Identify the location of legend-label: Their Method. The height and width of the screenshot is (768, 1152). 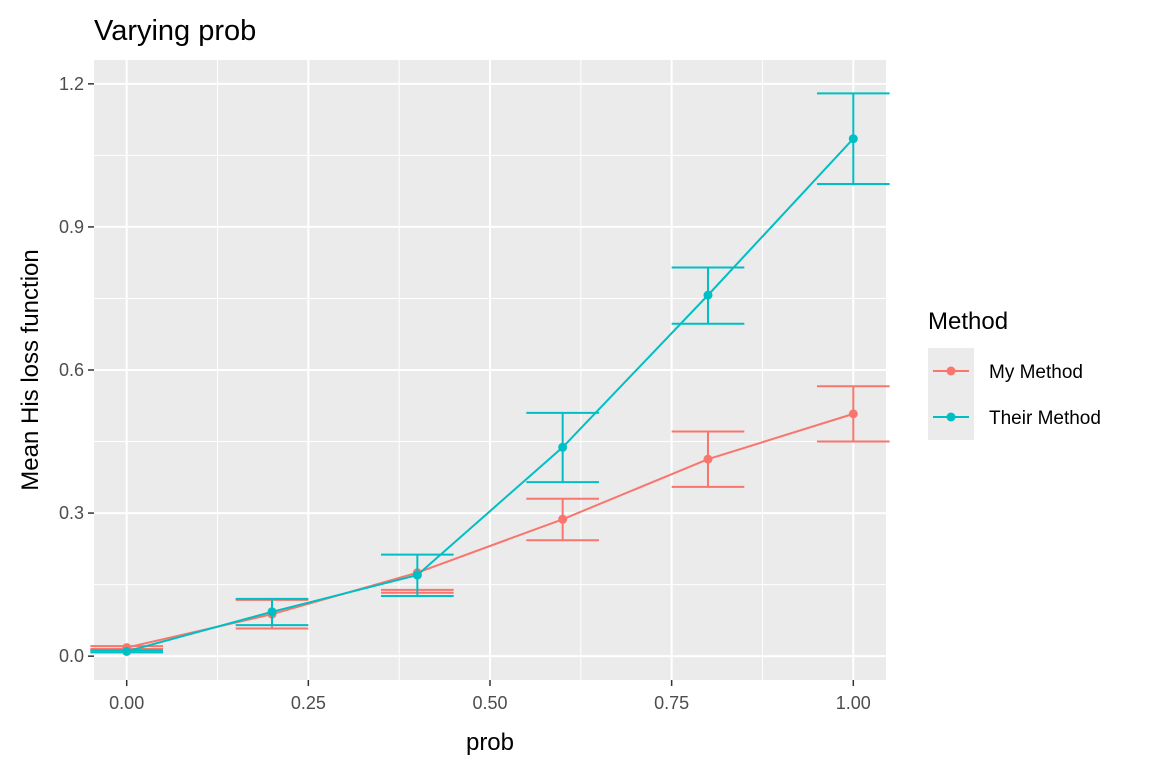
(1045, 418).